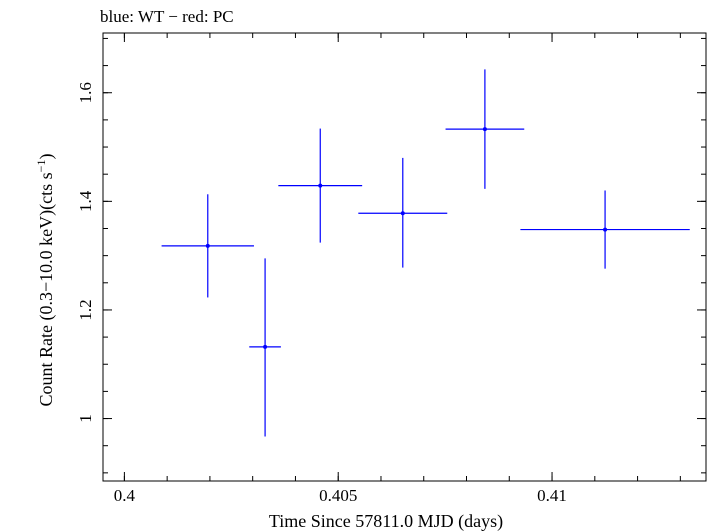  What do you see at coordinates (41, 166) in the screenshot?
I see `y-axis-label-superscript: −1` at bounding box center [41, 166].